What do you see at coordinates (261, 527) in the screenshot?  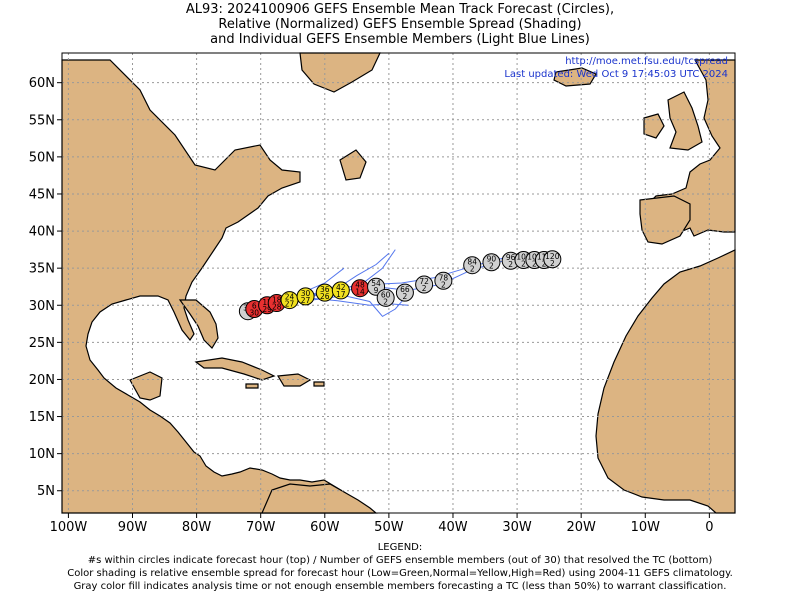 I see `lon-tick-label: 70W` at bounding box center [261, 527].